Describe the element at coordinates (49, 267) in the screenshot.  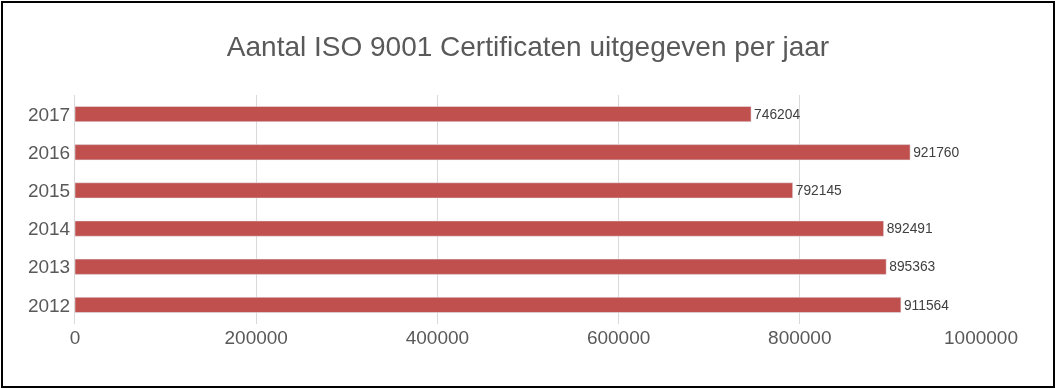
I see `y-tick-label: 2013` at that location.